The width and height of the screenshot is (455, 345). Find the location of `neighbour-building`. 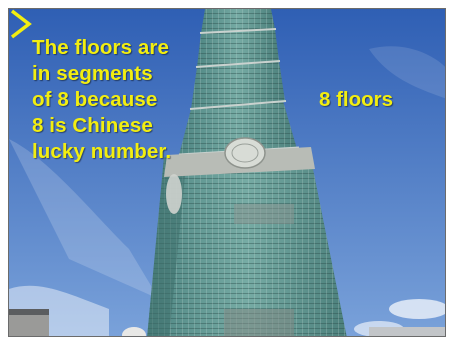

neighbour-building is located at coordinates (29, 325).